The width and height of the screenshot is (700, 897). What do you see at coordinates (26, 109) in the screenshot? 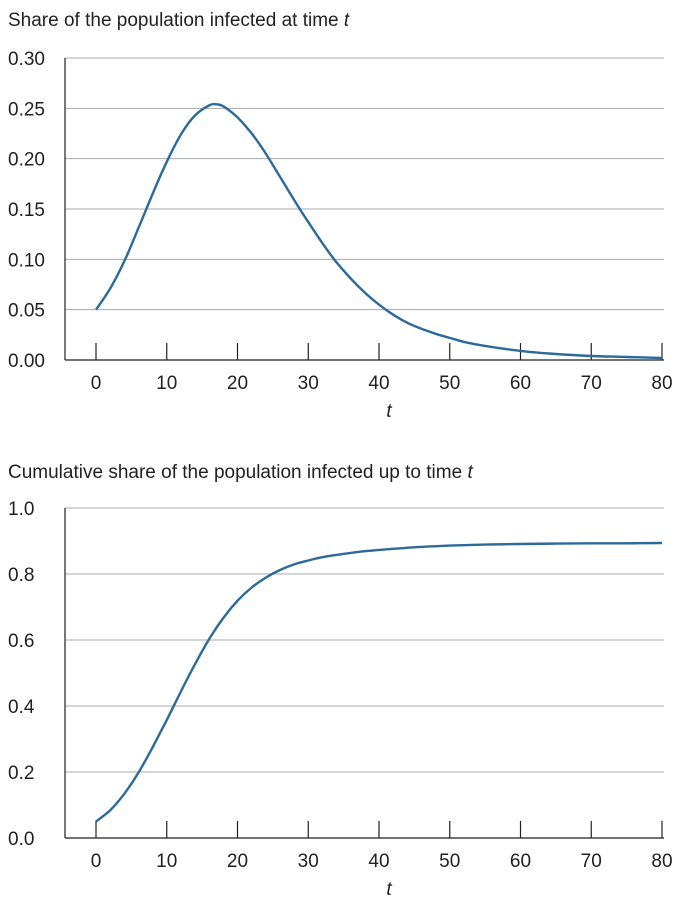
I see `y-tick-label: 0.25` at bounding box center [26, 109].